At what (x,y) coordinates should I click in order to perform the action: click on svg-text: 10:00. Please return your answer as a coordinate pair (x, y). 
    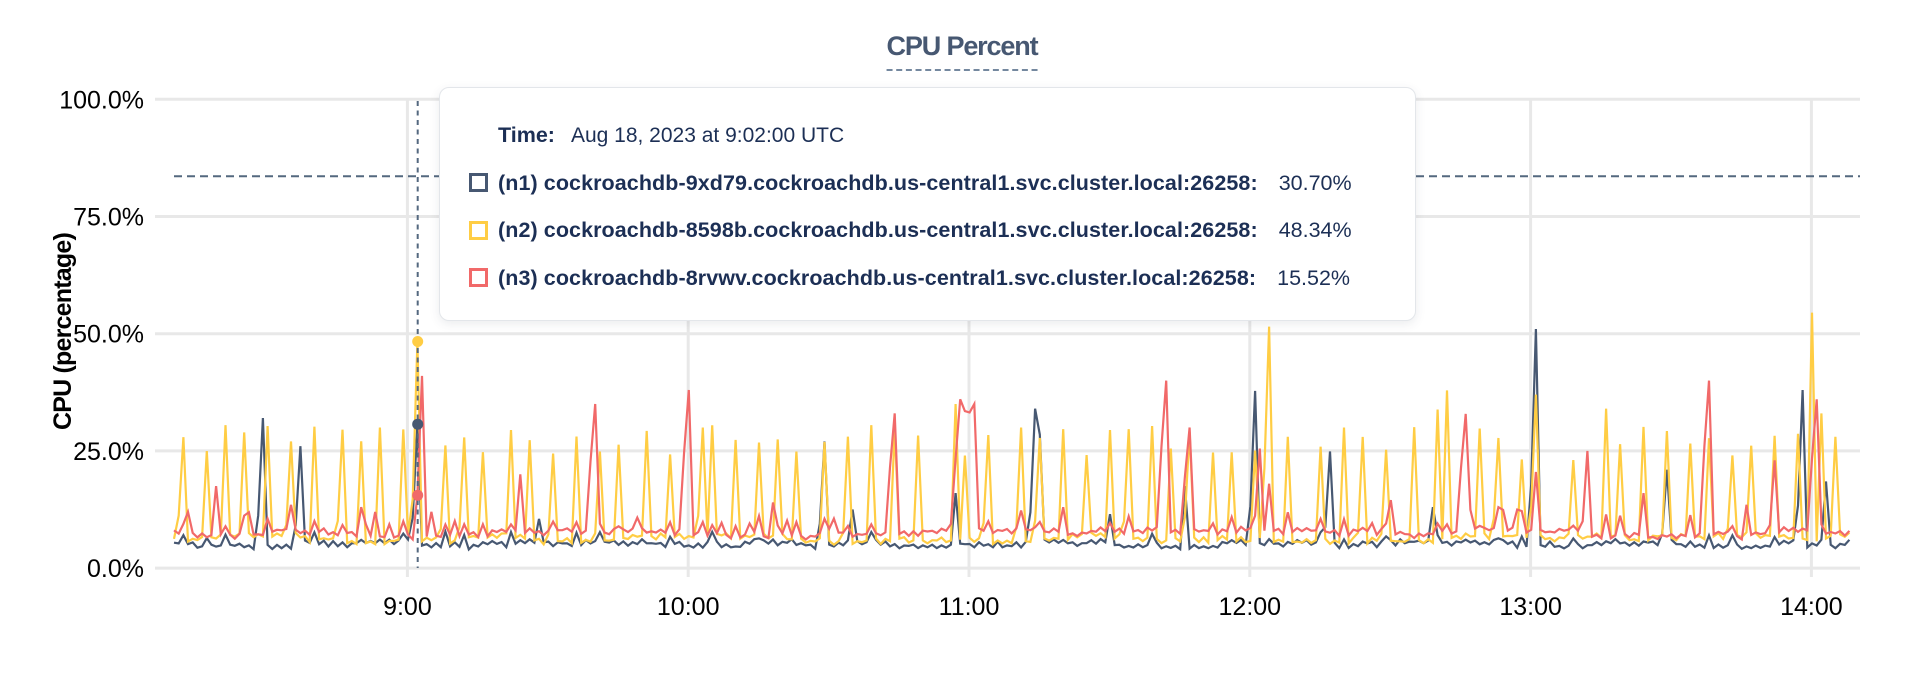
    Looking at the image, I should click on (688, 607).